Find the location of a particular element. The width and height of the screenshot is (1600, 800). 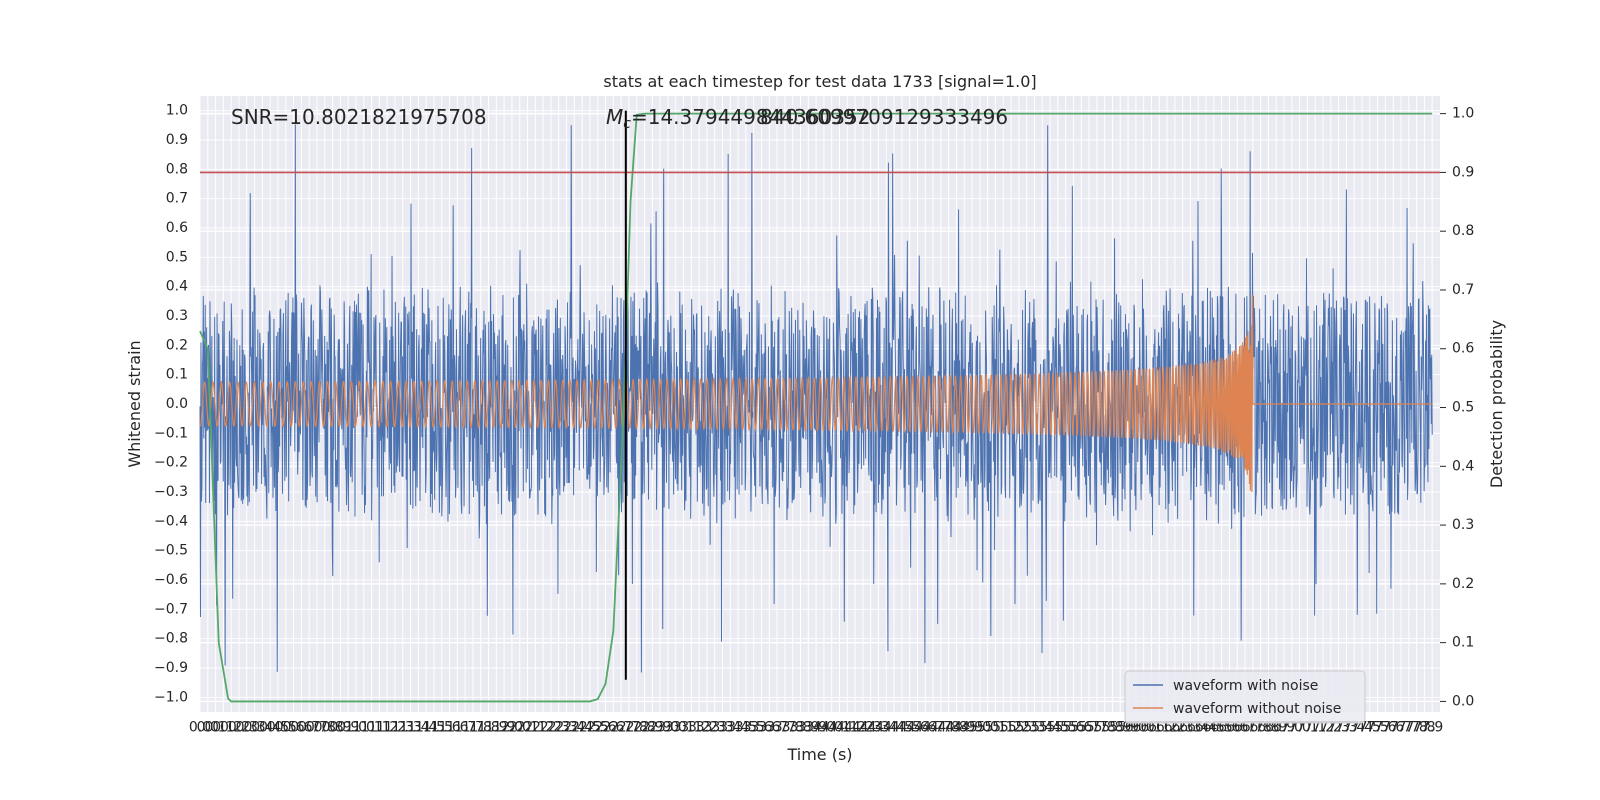

y-axis-label: Whitened strain is located at coordinates (134, 403).